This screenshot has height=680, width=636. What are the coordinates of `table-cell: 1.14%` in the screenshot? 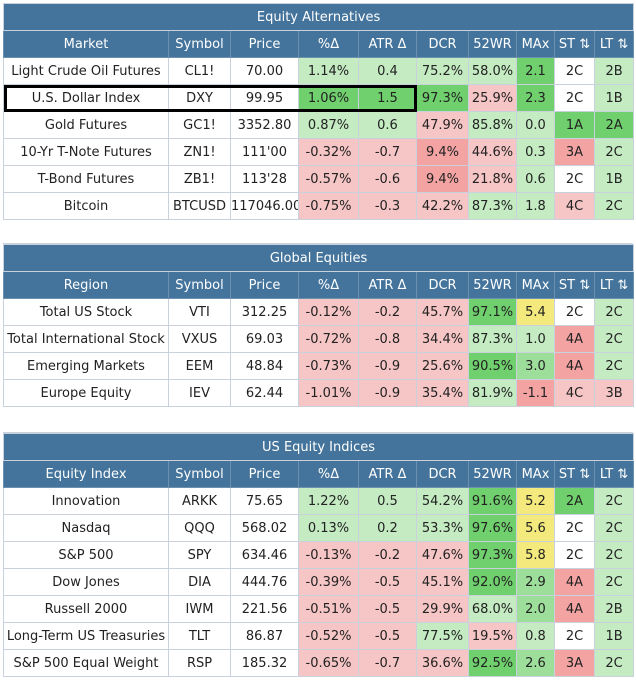 It's located at (328, 71).